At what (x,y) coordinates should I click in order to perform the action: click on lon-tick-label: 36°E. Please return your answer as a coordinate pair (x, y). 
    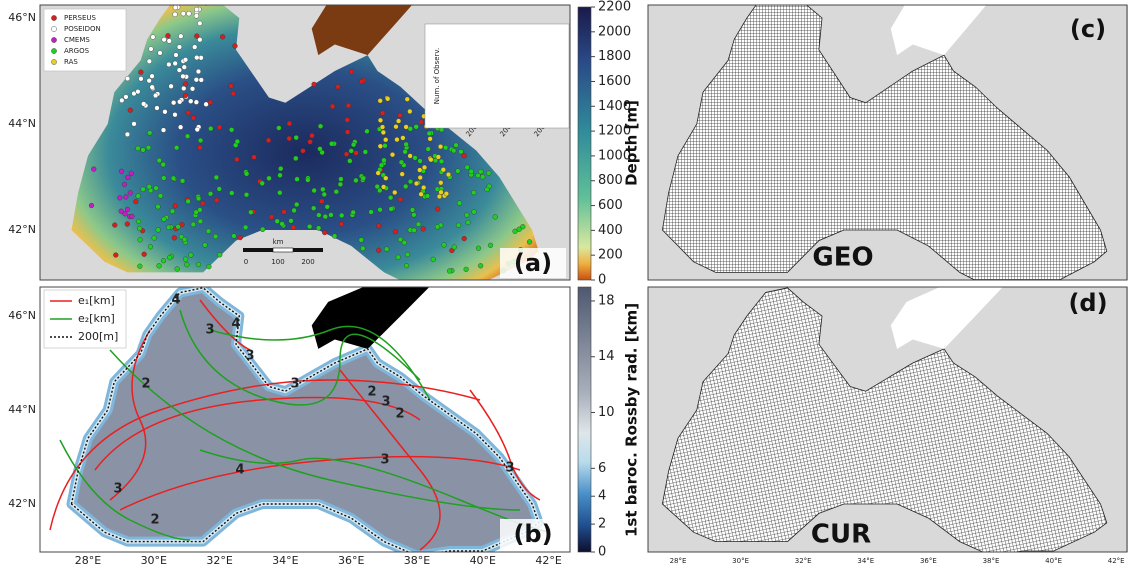
    Looking at the image, I should click on (351, 560).